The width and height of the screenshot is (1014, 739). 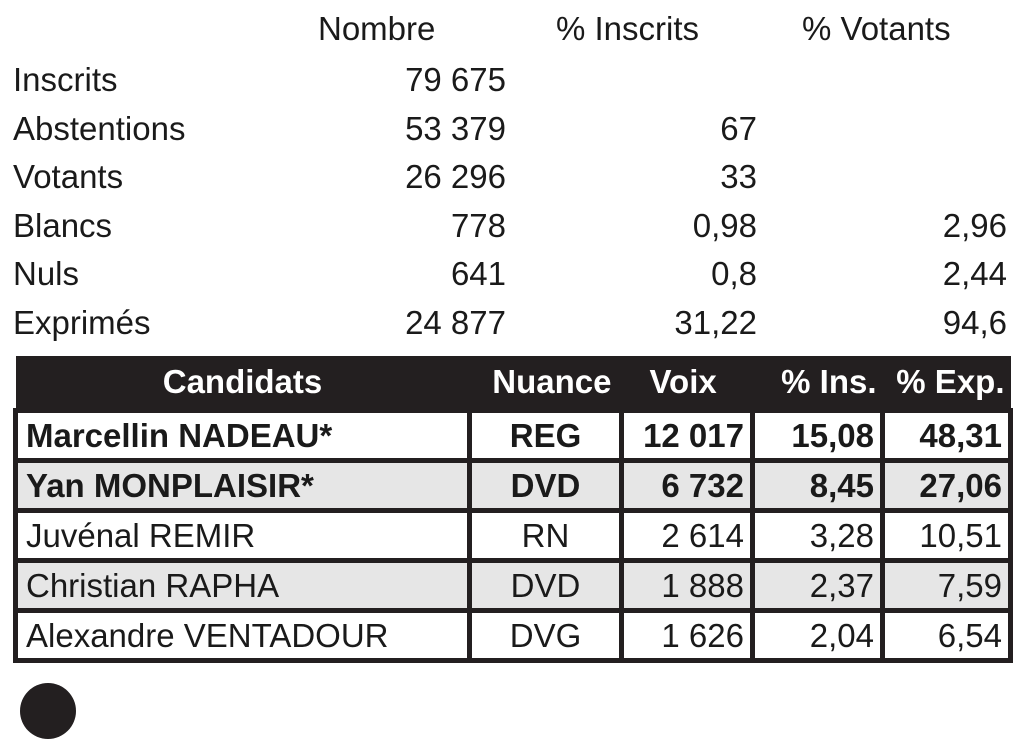 I want to click on candidate-nuance: DVG, so click(x=545, y=635).